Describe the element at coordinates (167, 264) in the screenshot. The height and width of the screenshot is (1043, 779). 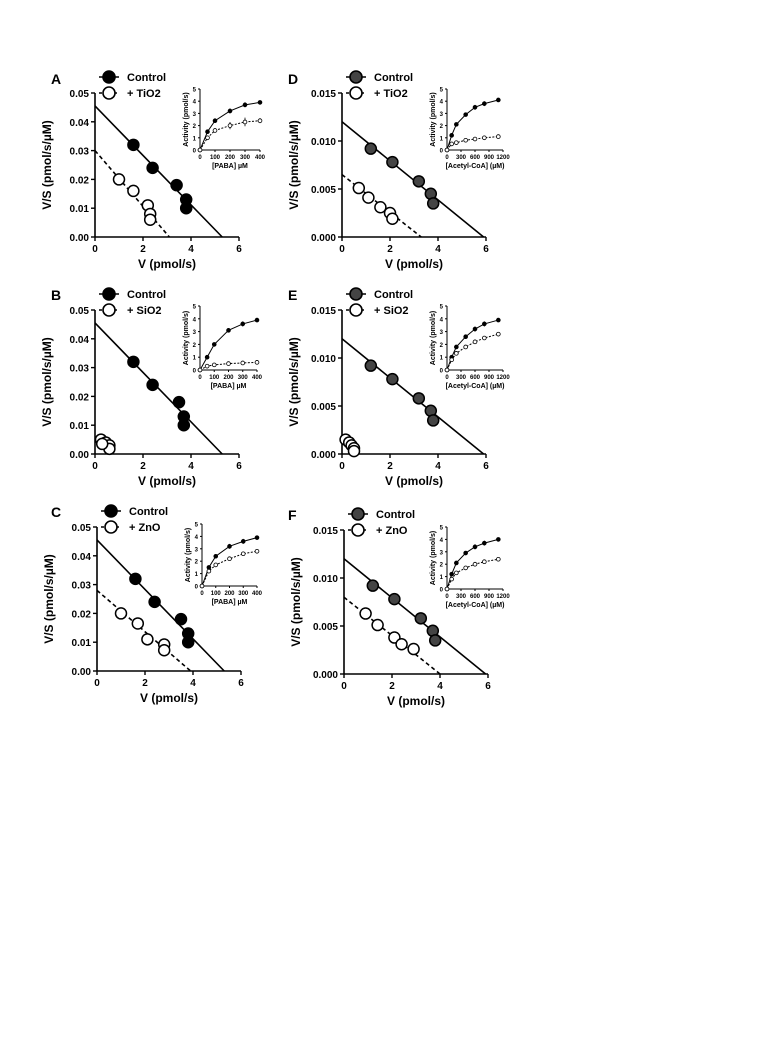
I see `x-axis-title: V (pmol/s)` at that location.